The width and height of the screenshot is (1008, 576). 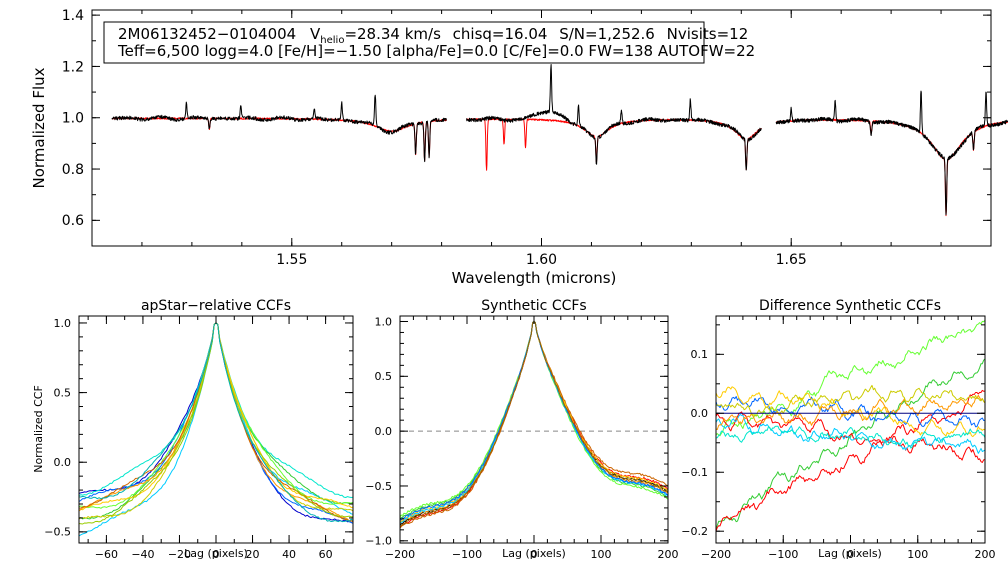 I want to click on info-vhelio-subscript: helio, so click(x=332, y=40).